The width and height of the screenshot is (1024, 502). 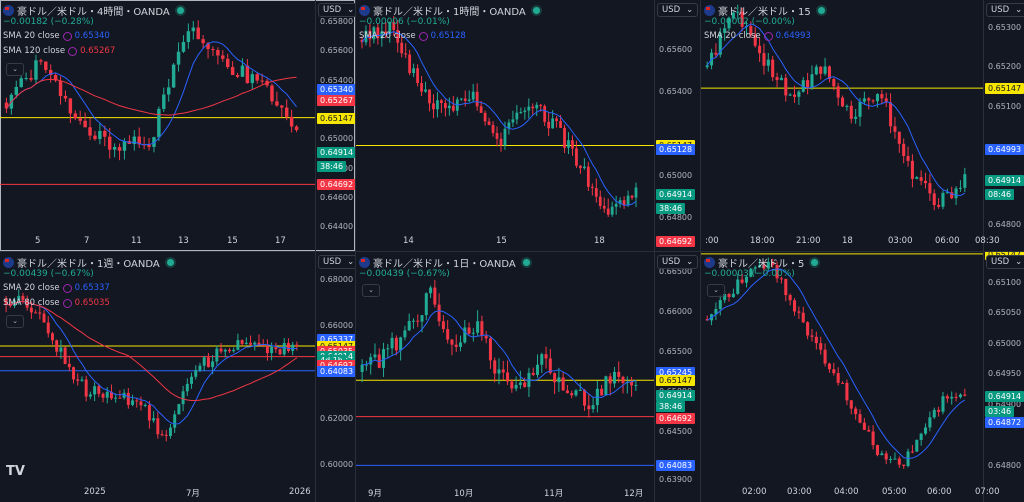 What do you see at coordinates (412, 36) in the screenshot?
I see `indicator-legend: SMA 20 close 0.65128` at bounding box center [412, 36].